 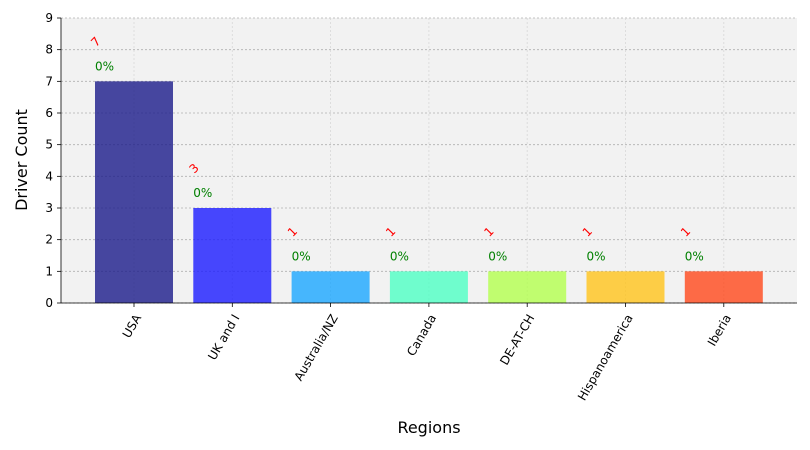 I want to click on x-tick-label: Hispanoamerica, so click(x=605, y=357).